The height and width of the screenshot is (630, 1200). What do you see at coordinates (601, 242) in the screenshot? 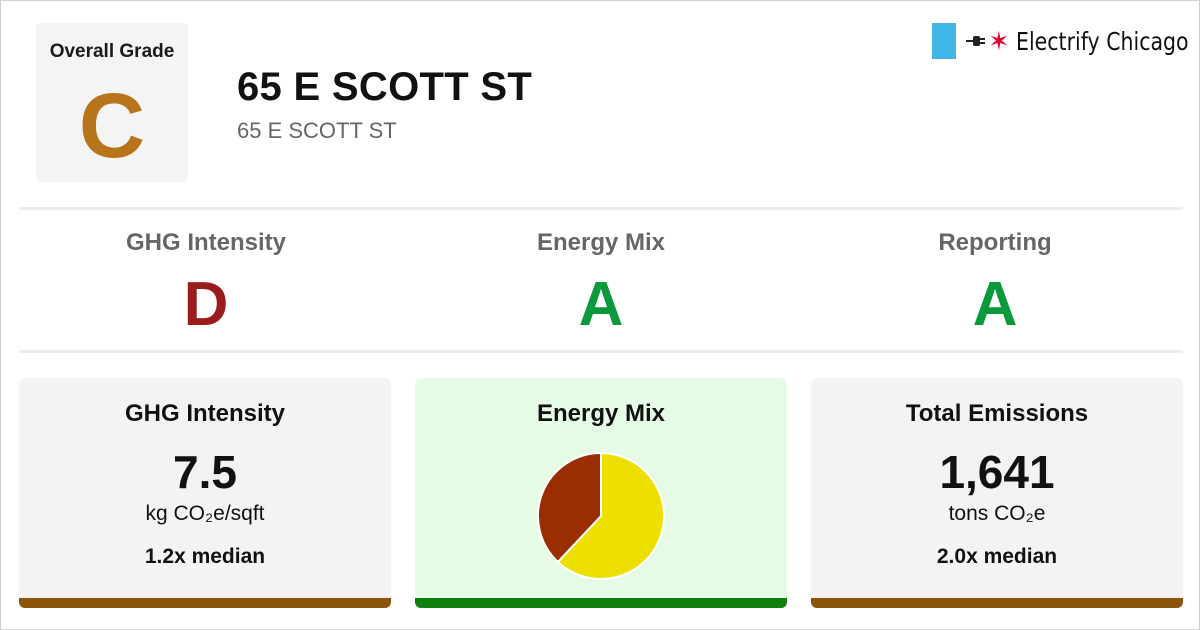
I see `grade-label: Energy Mix` at bounding box center [601, 242].